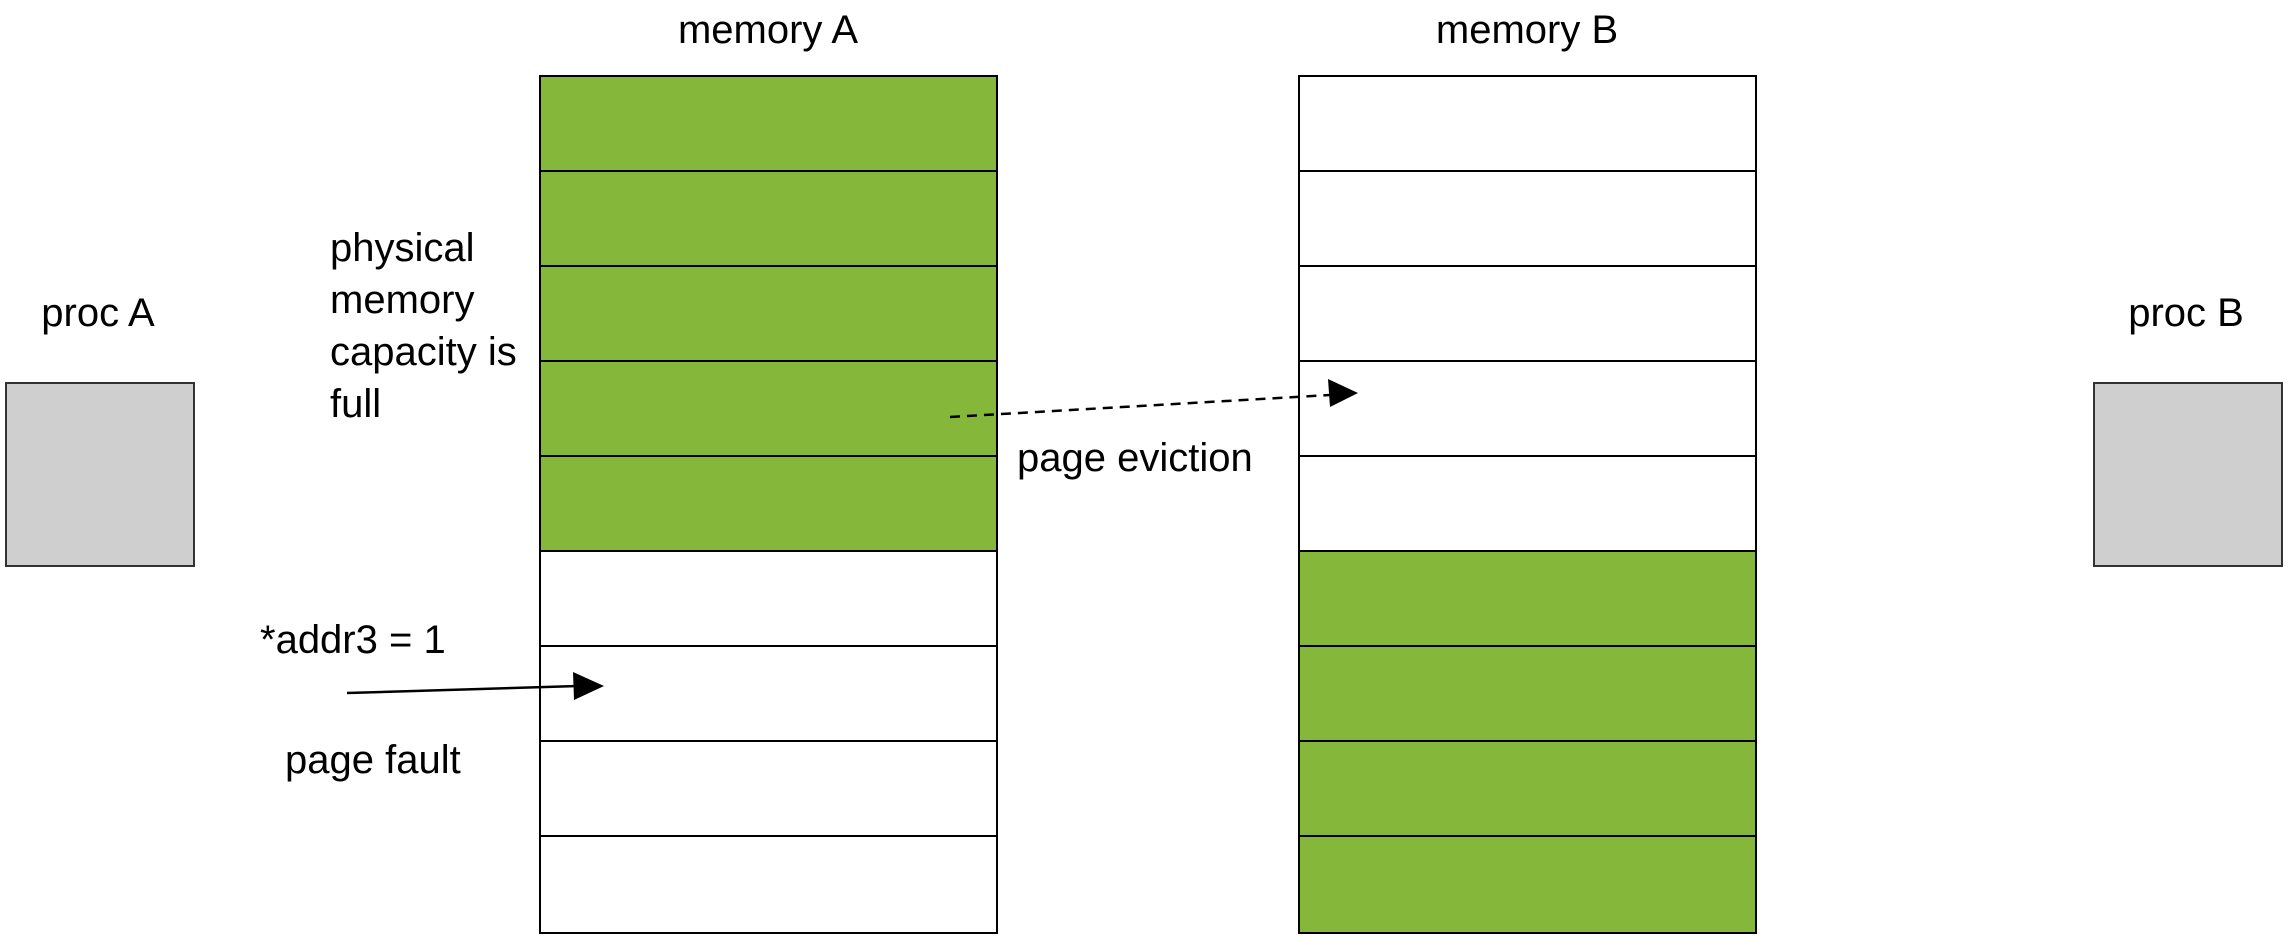 This screenshot has width=2290, height=938. Describe the element at coordinates (475, 686) in the screenshot. I see `page-fault-arrow` at that location.